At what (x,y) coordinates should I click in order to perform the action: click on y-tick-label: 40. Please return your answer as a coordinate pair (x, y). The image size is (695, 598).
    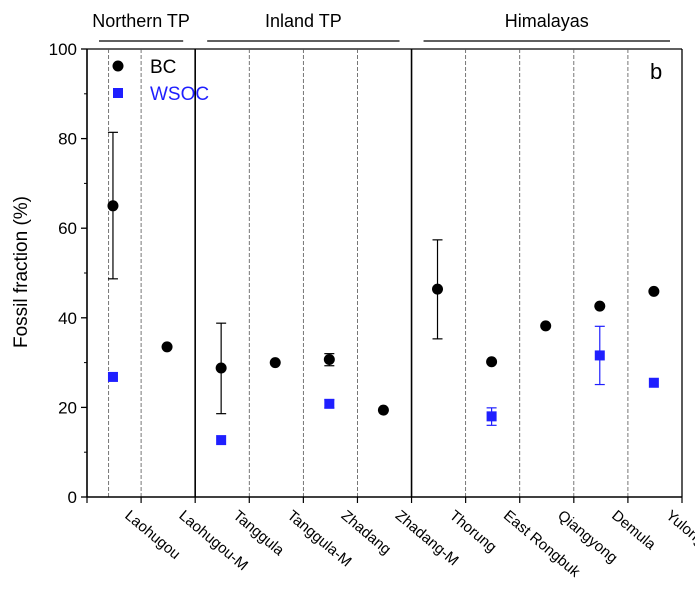
    Looking at the image, I should click on (67, 318).